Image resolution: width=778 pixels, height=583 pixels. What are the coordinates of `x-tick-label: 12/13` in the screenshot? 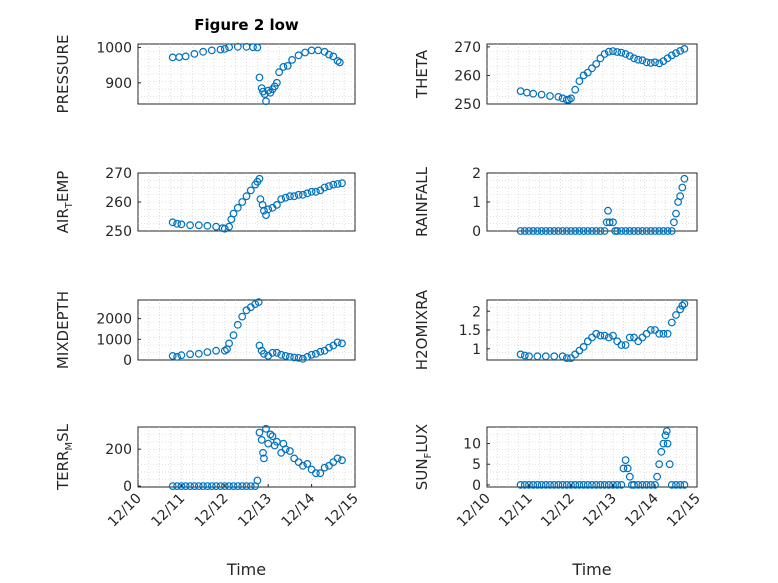 It's located at (255, 511).